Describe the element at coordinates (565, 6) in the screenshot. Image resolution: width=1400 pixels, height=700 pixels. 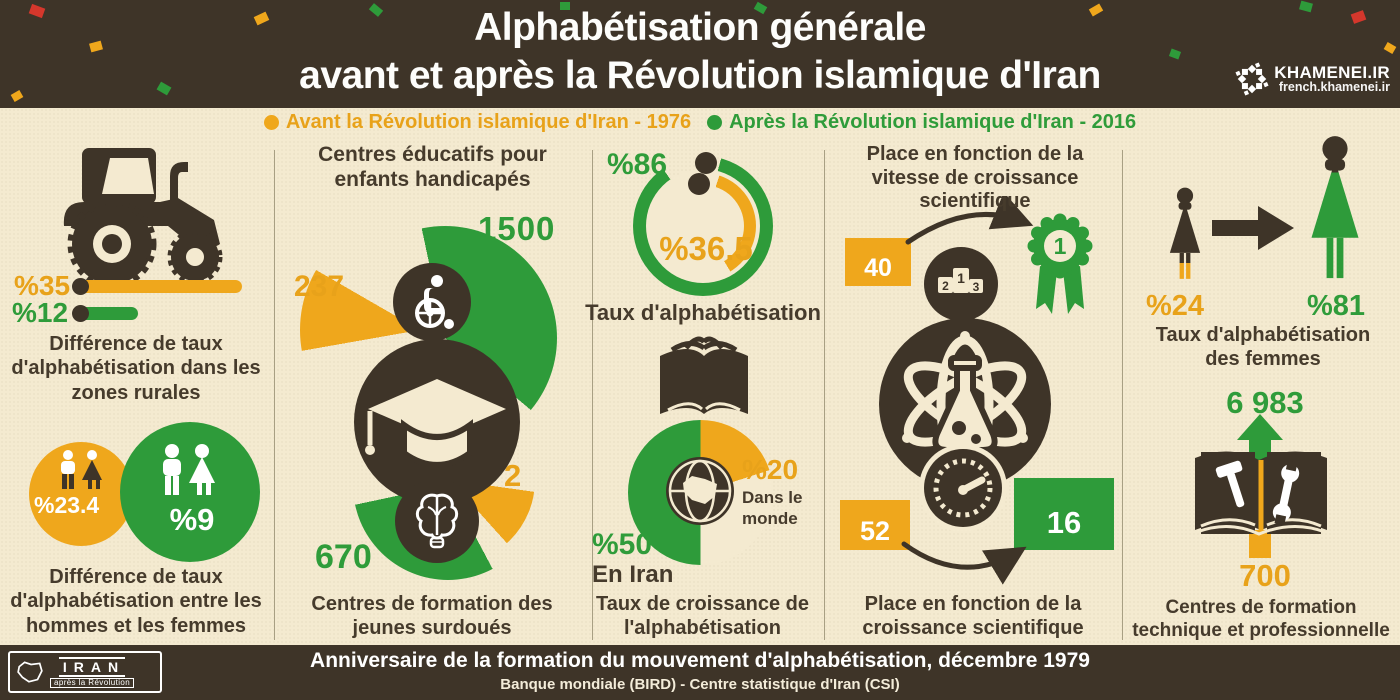
I see `confetti` at that location.